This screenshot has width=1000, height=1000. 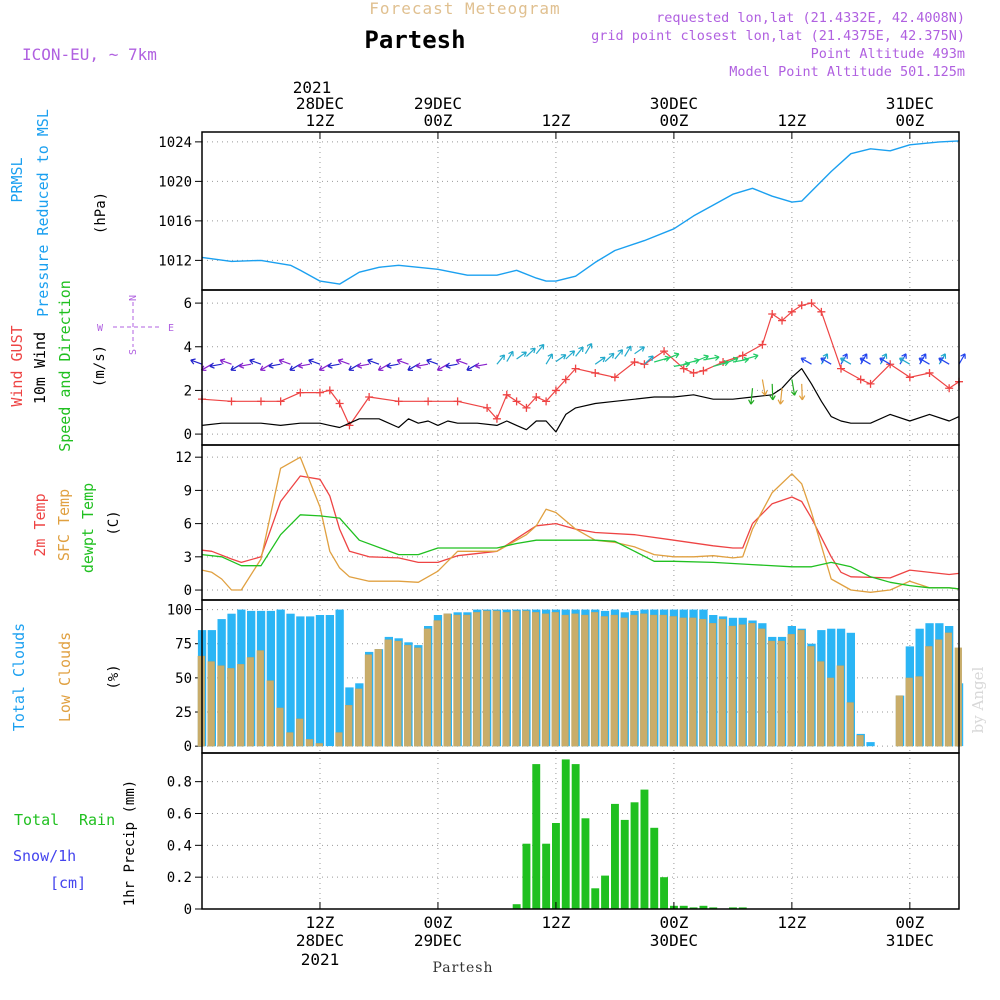 I want to click on temp-tick-label: 6, so click(x=188, y=525).